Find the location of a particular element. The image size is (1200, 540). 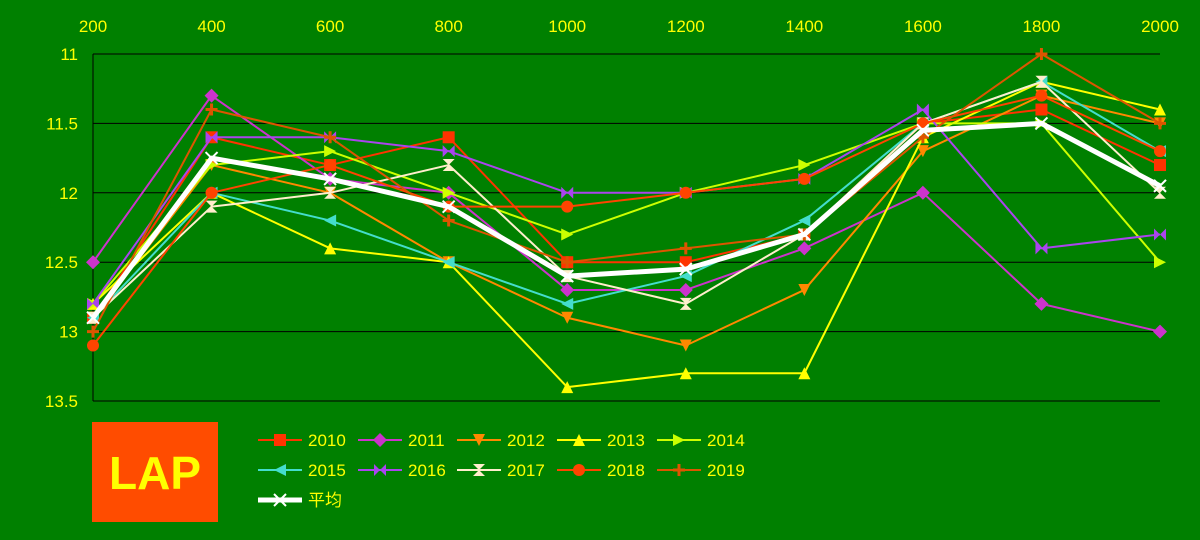

lap-logo-text: LAP is located at coordinates (155, 473).